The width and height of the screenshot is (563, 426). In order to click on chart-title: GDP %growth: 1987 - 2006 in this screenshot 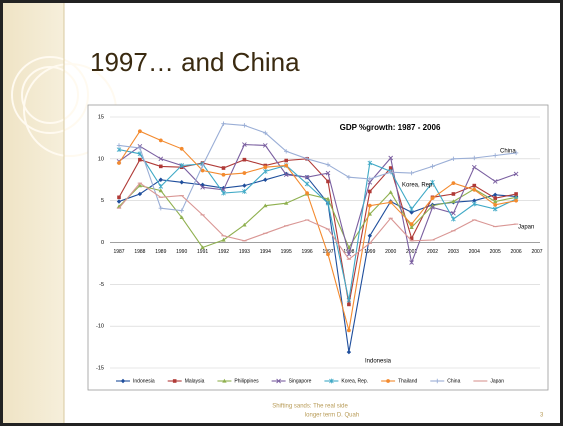, I will do `click(390, 127)`.